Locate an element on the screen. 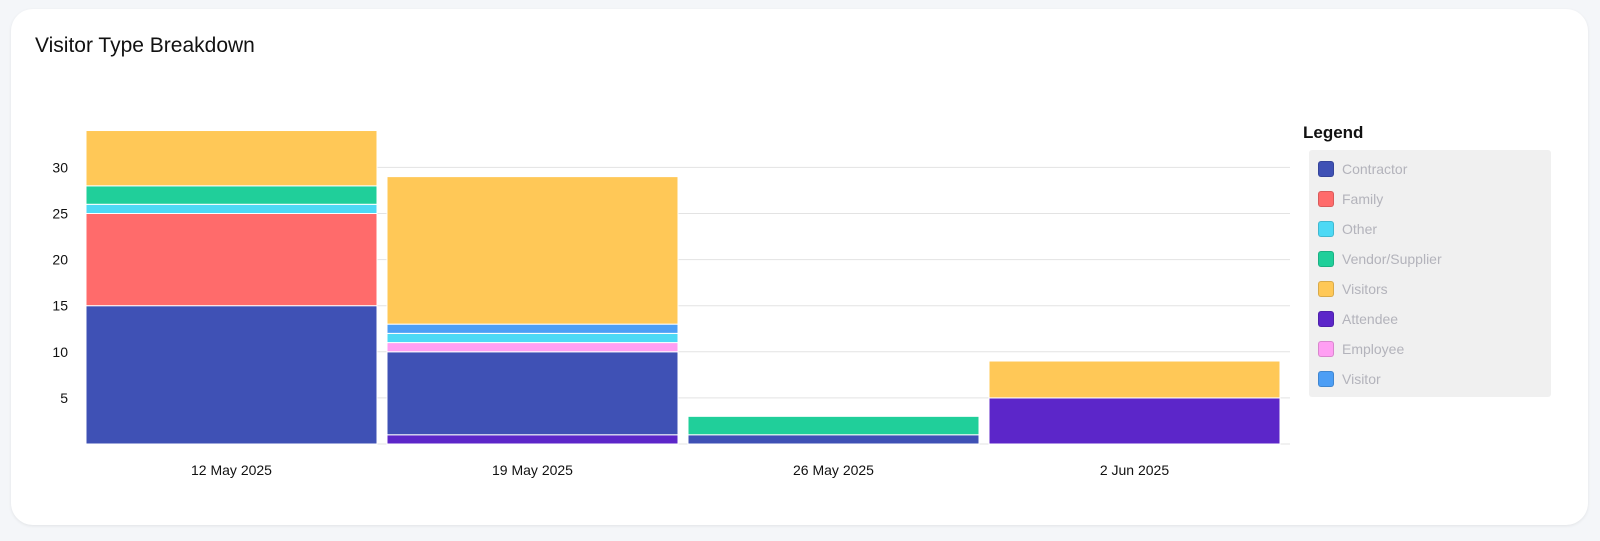 The height and width of the screenshot is (541, 1600). y-tick-label: 30 is located at coordinates (60, 167).